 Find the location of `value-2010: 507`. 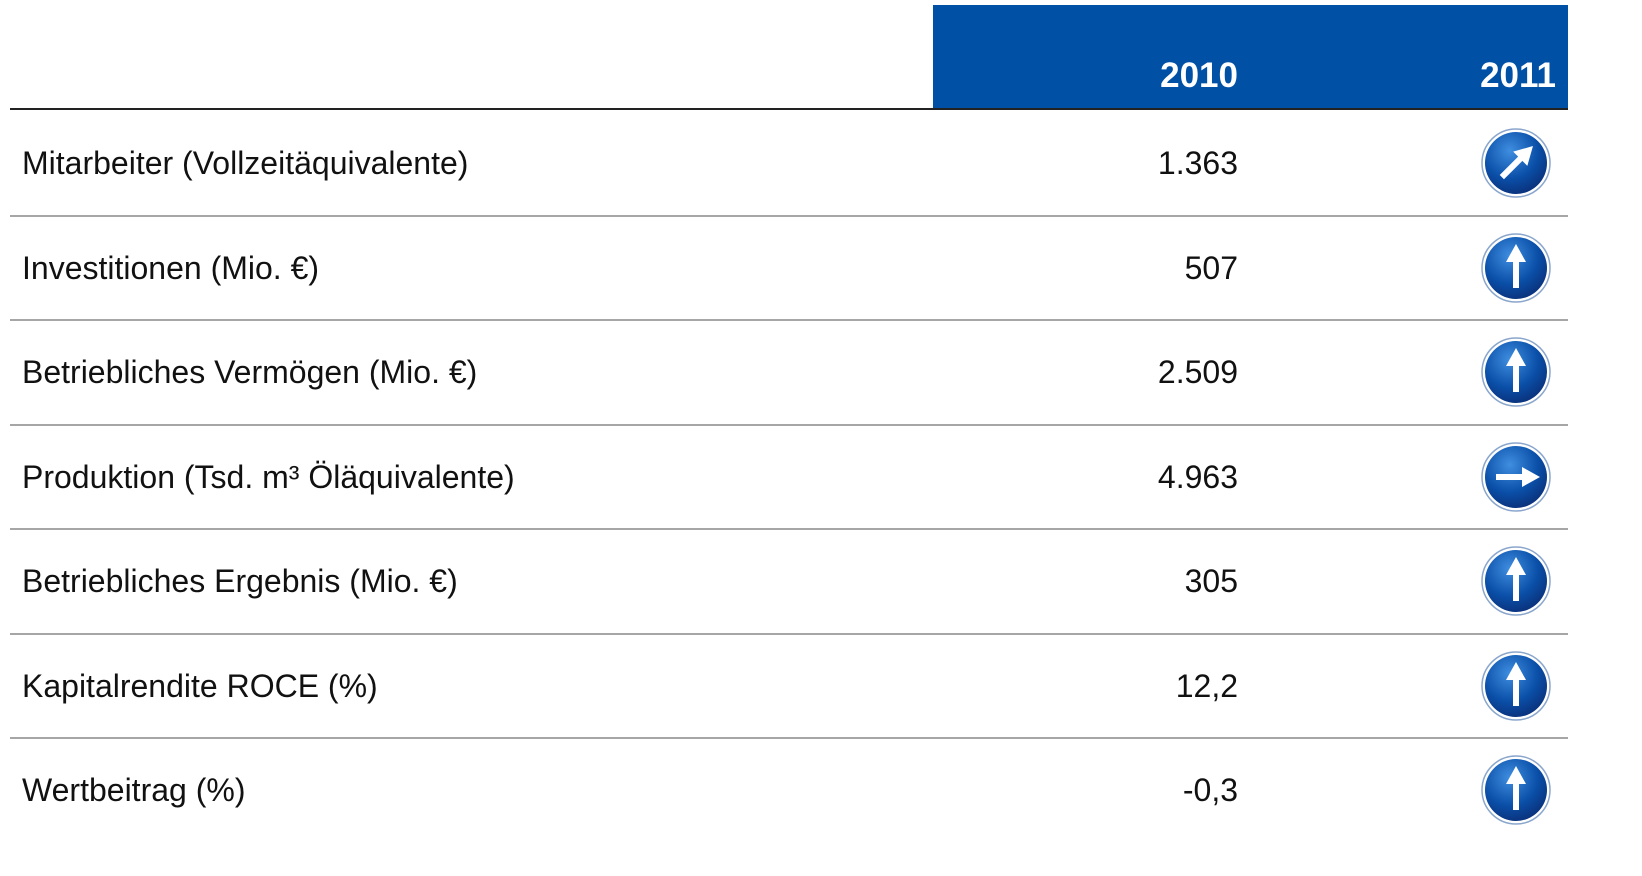

value-2010: 507 is located at coordinates (1211, 267).